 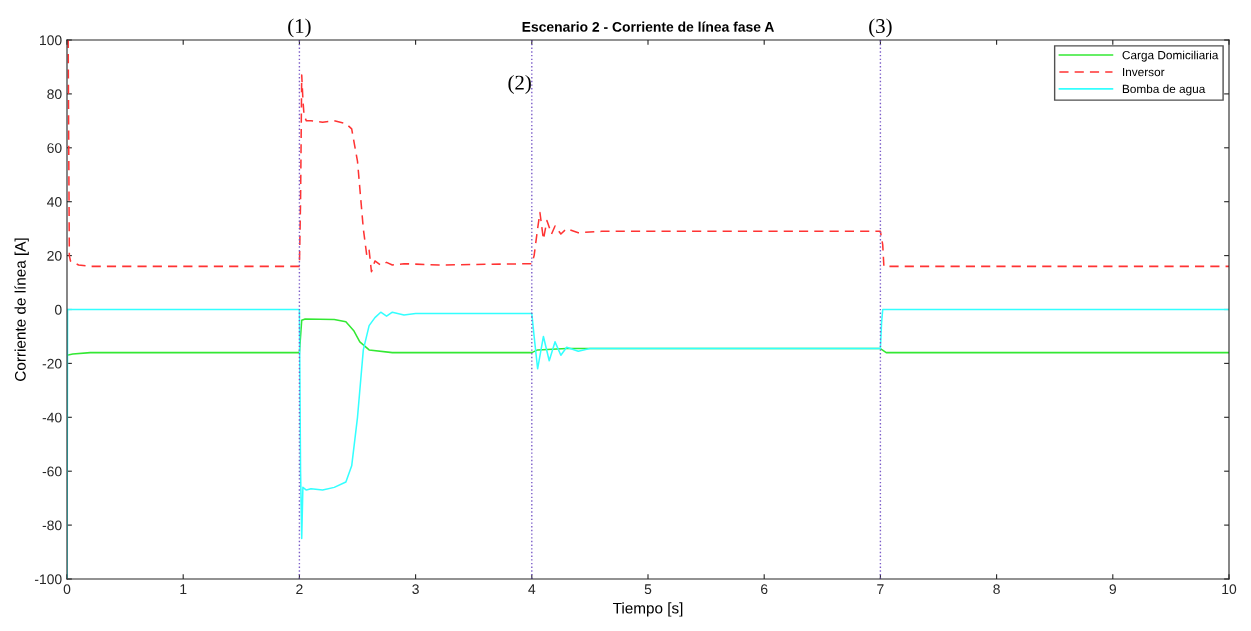 What do you see at coordinates (52, 471) in the screenshot?
I see `y-tick-label: -60` at bounding box center [52, 471].